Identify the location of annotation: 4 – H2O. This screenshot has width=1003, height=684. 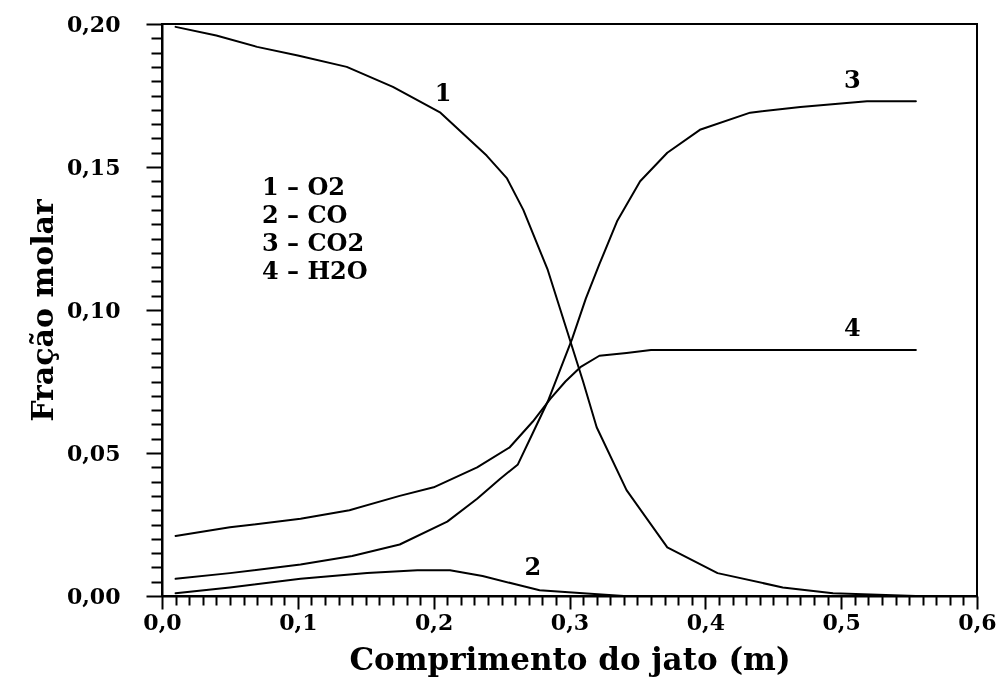
(315, 270).